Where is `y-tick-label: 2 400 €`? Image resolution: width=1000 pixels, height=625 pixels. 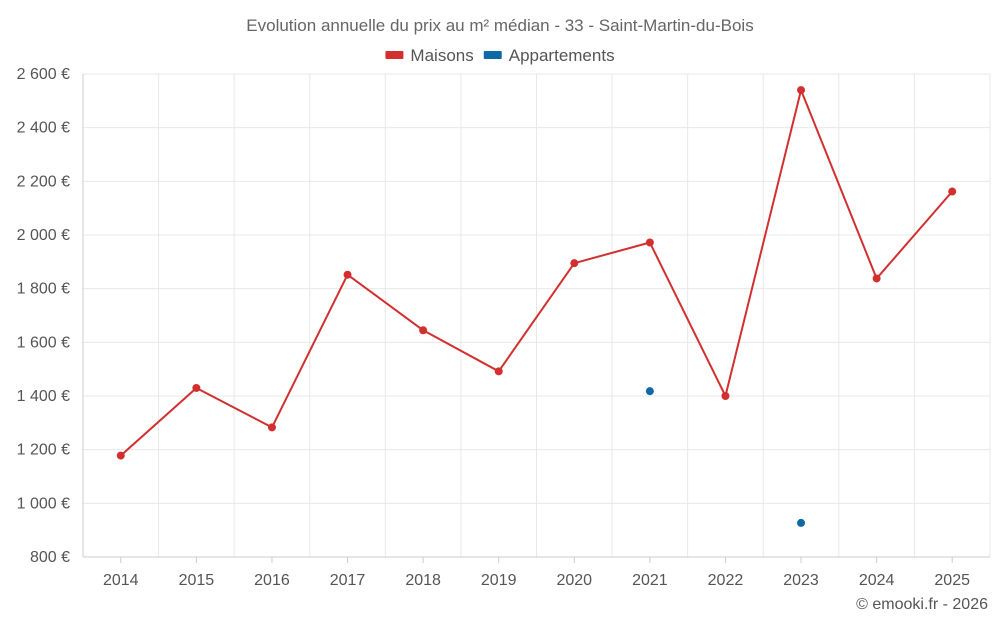 y-tick-label: 2 400 € is located at coordinates (43, 128).